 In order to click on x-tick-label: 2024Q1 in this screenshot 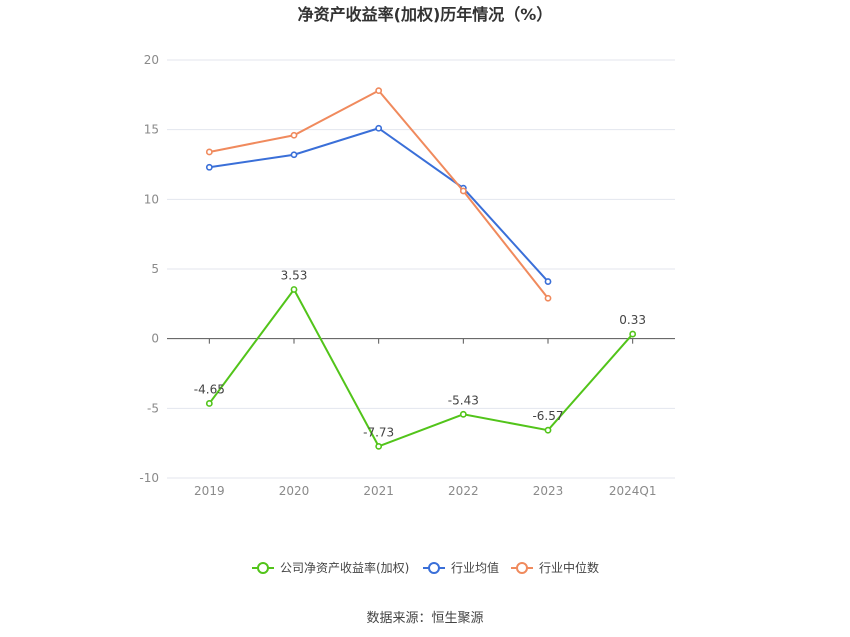, I will do `click(633, 491)`.